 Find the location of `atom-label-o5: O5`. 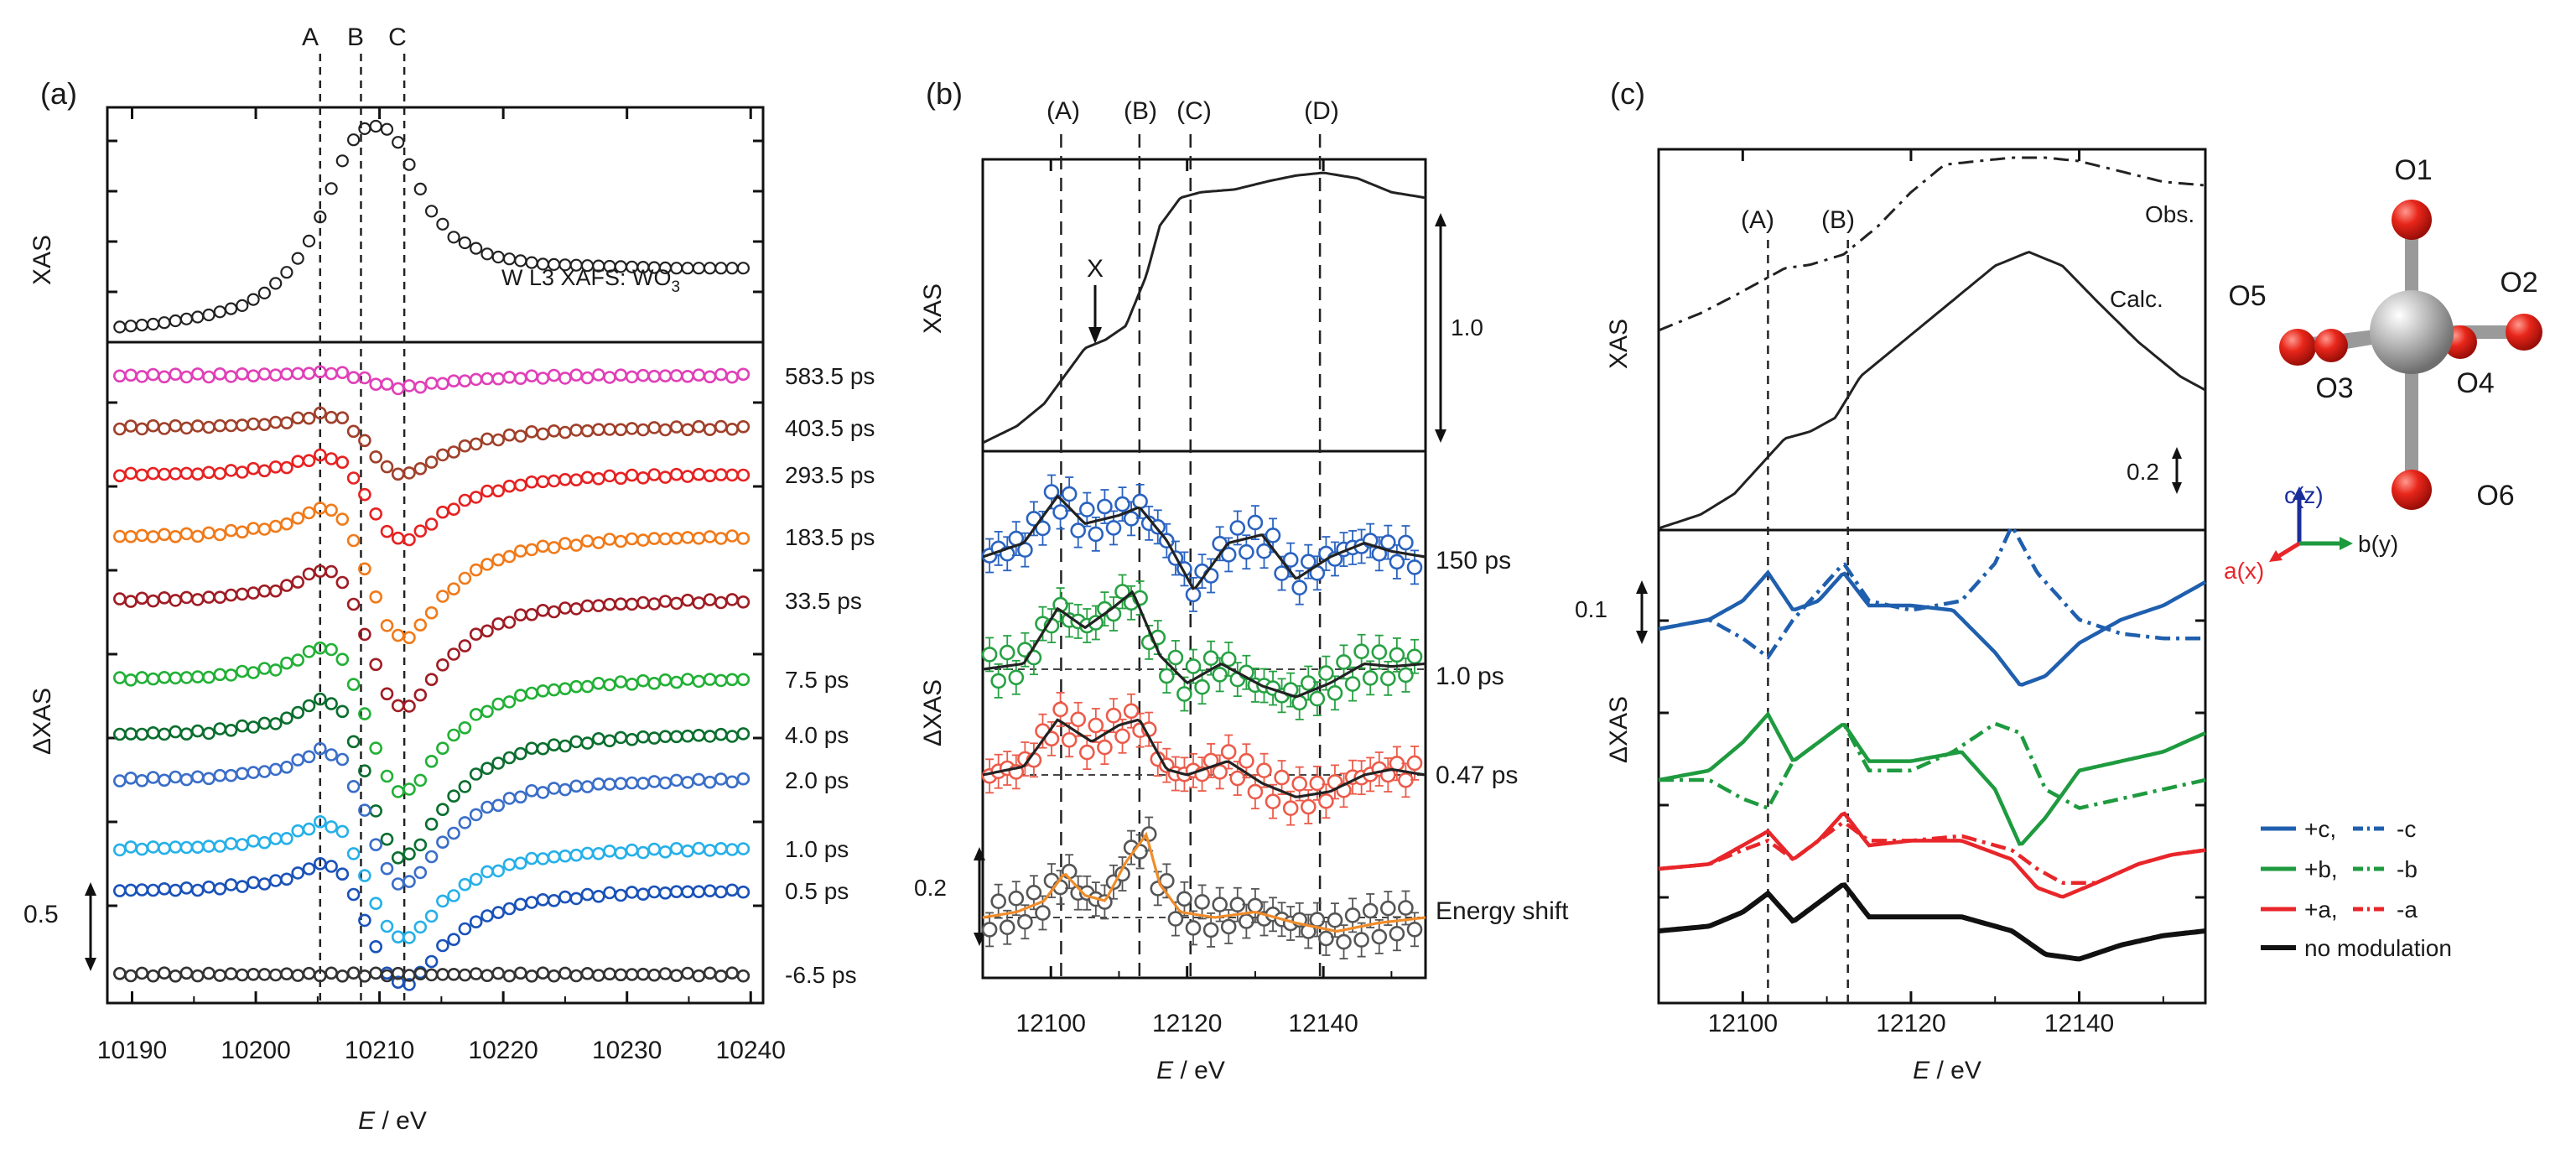

atom-label-o5: O5 is located at coordinates (2247, 296).